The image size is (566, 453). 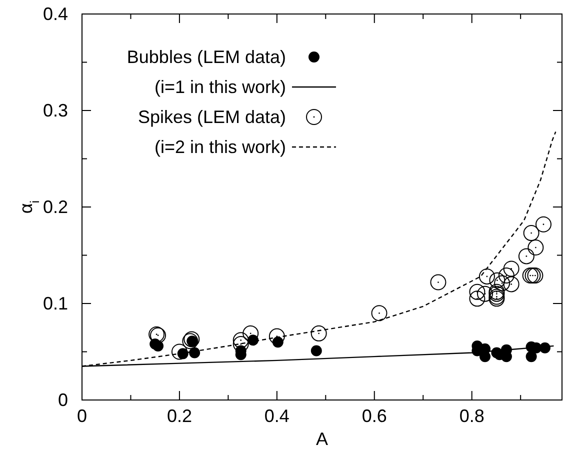 I want to click on x-tick-label: 0.4, so click(x=277, y=416).